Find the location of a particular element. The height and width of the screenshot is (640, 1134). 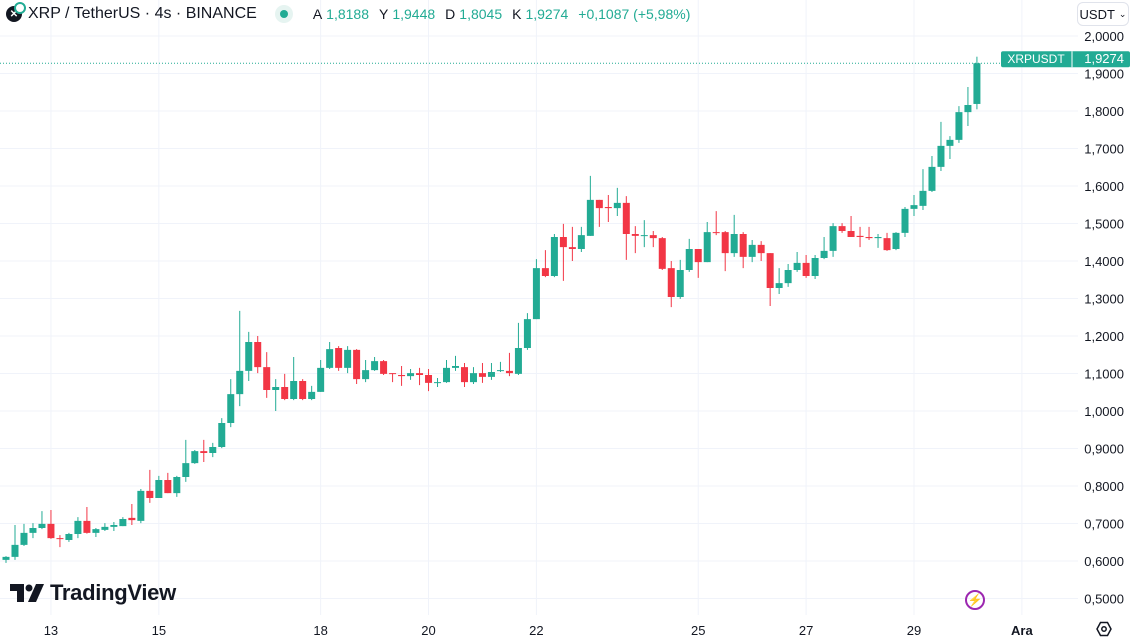

gear-icon is located at coordinates (1104, 629).